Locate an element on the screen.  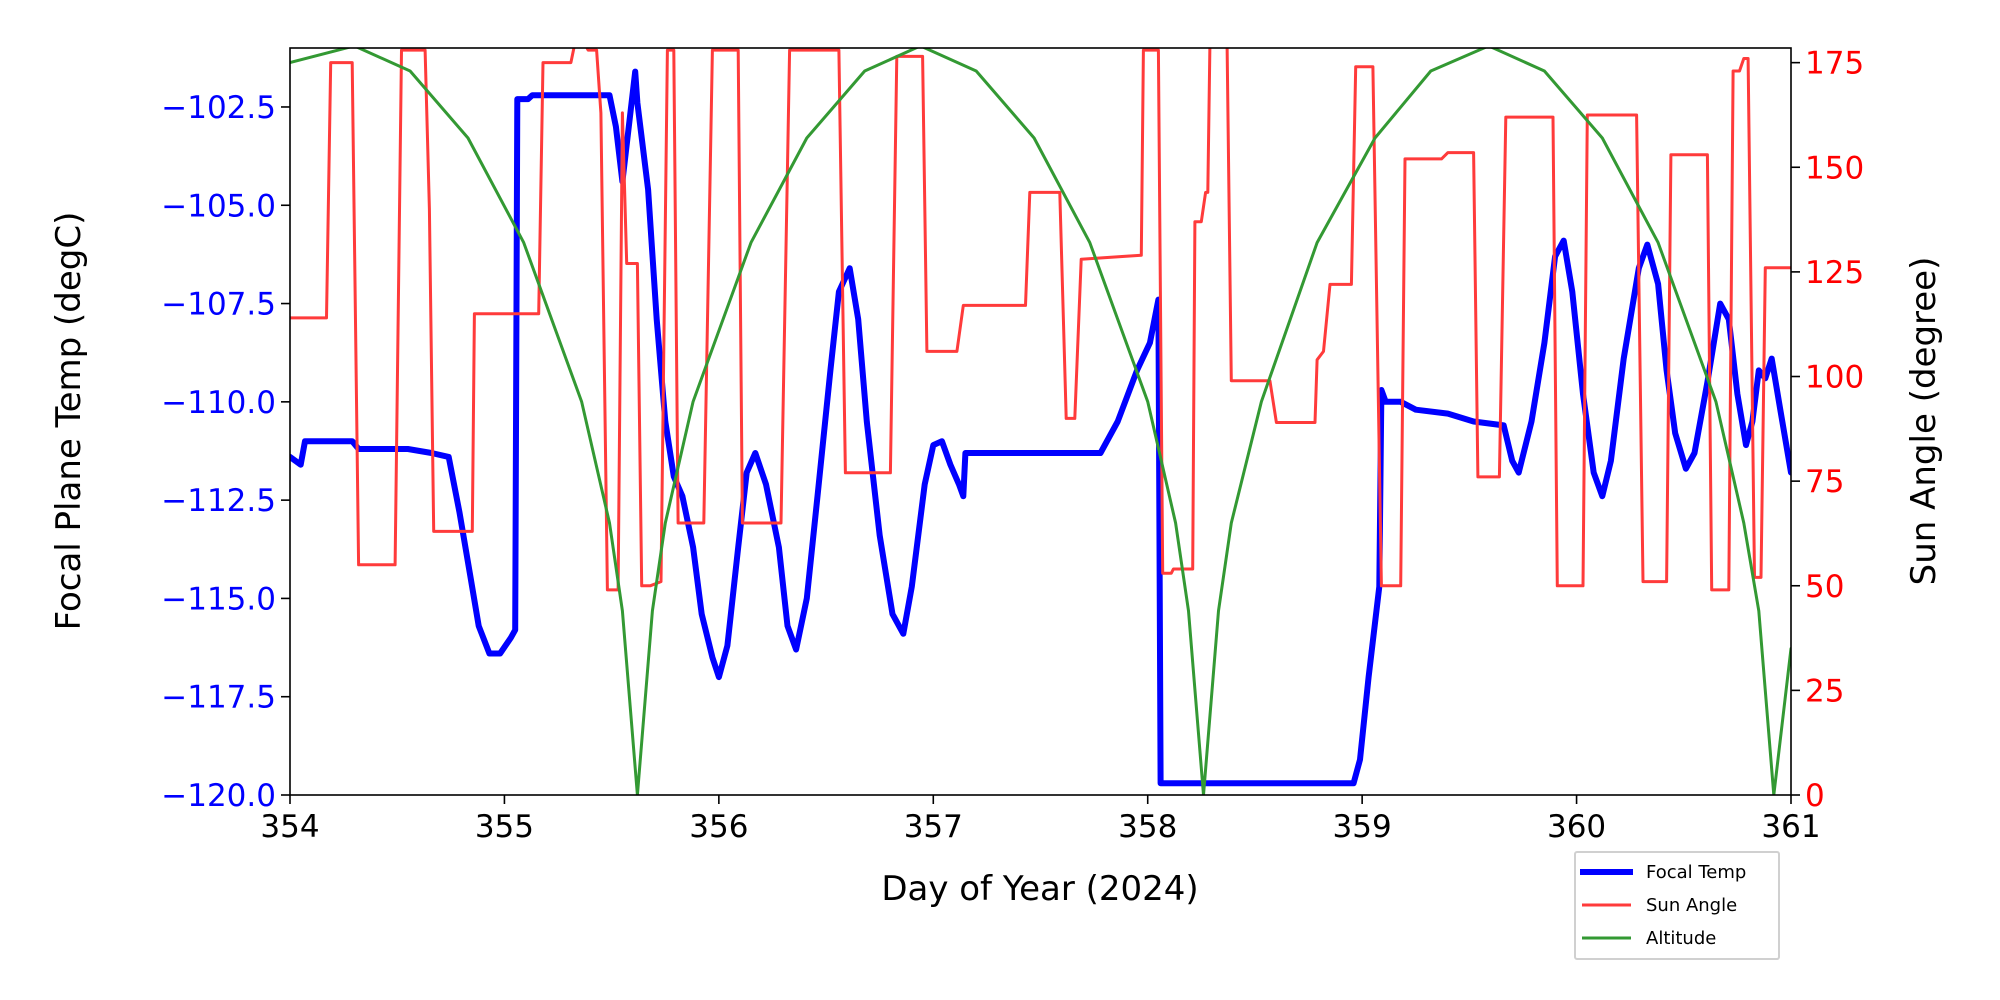
left-y-tick-label: −107.5 is located at coordinates (218, 305).